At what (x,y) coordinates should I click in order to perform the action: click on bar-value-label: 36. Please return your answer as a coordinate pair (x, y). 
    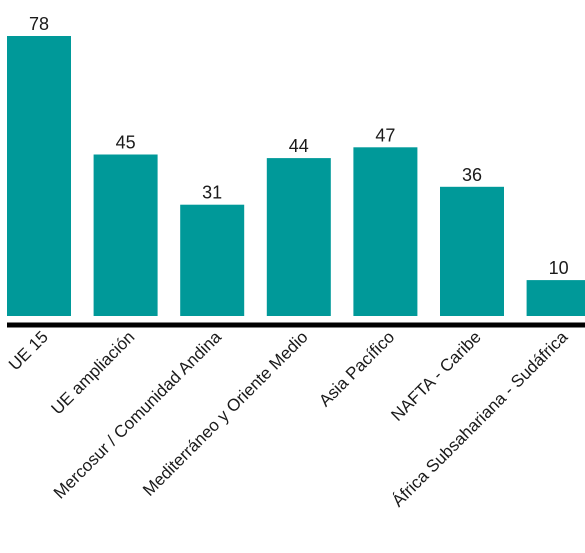
    Looking at the image, I should click on (472, 175).